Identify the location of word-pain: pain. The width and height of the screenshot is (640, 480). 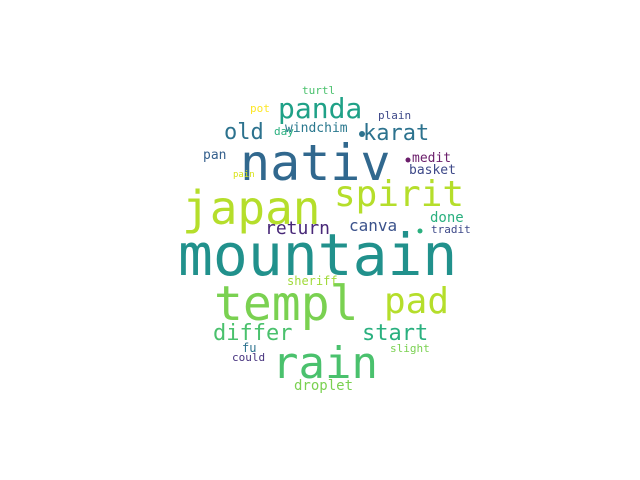
(244, 175).